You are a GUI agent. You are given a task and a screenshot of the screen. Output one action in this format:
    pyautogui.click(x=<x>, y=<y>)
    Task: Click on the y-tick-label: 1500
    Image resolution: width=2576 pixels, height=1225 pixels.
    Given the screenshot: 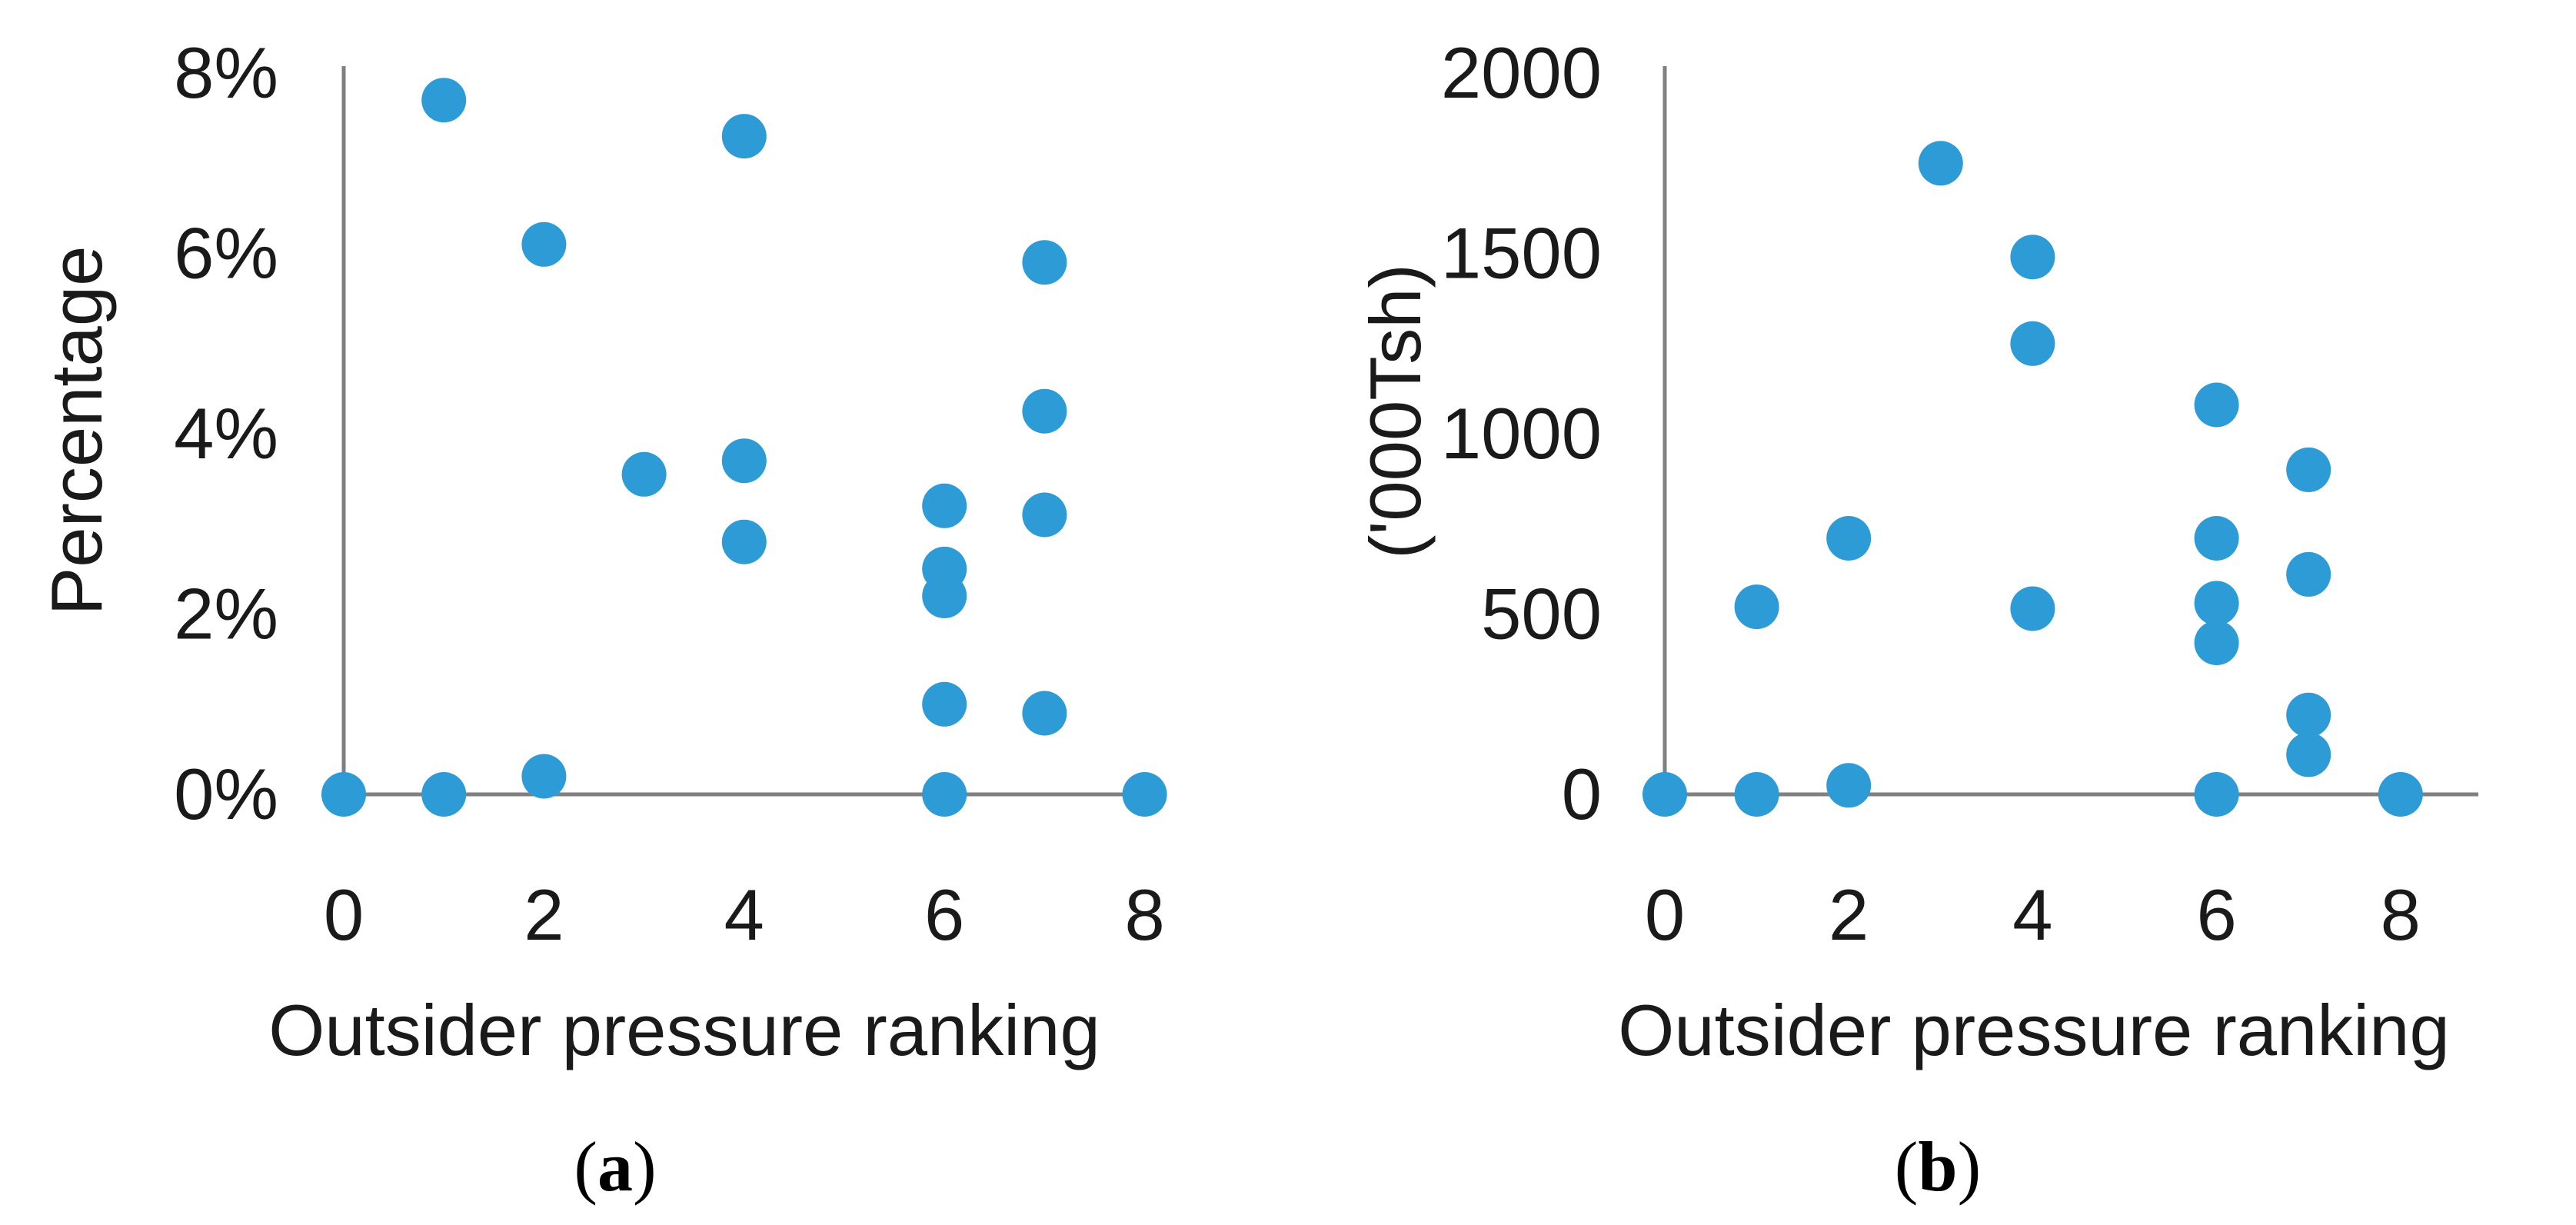 What is the action you would take?
    pyautogui.click(x=1521, y=253)
    